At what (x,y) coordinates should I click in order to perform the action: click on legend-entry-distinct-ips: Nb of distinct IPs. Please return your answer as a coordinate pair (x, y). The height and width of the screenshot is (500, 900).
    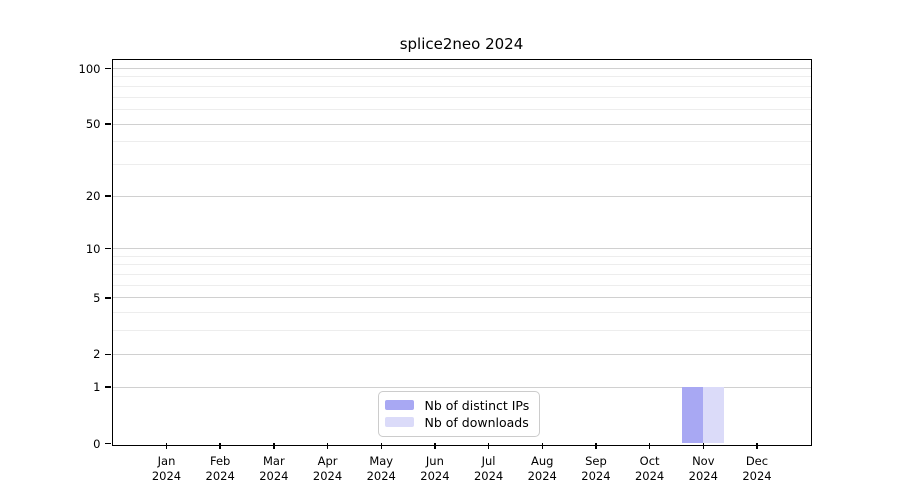
    Looking at the image, I should click on (457, 405).